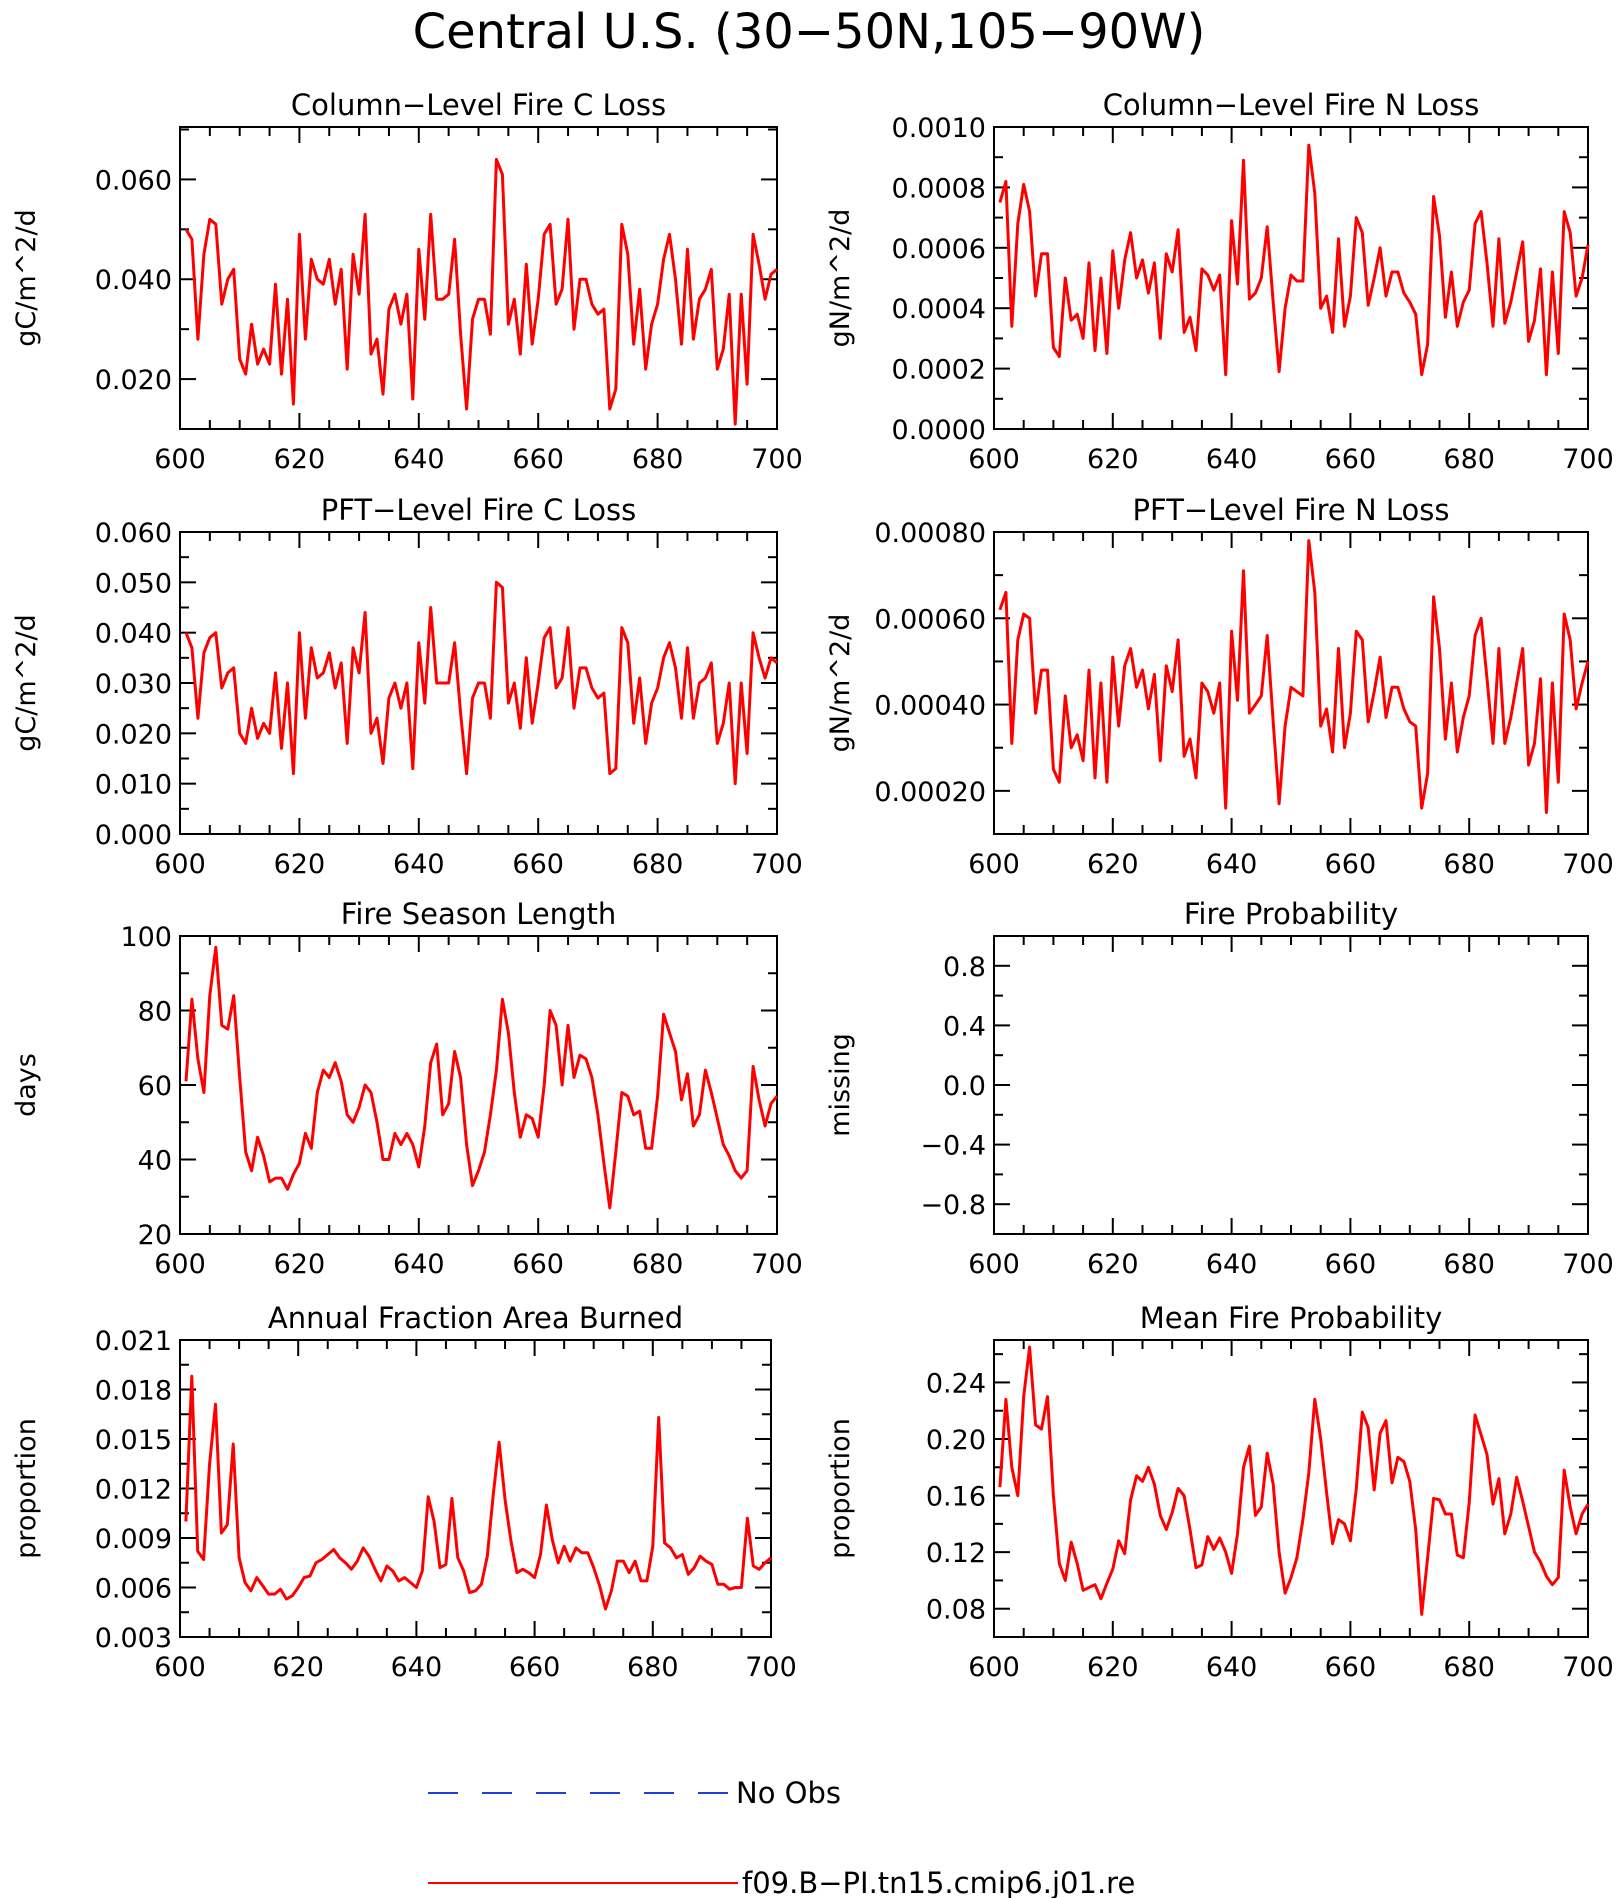 This screenshot has height=1898, width=1618. What do you see at coordinates (953, 1205) in the screenshot?
I see `y-tick-label: −0.8` at bounding box center [953, 1205].